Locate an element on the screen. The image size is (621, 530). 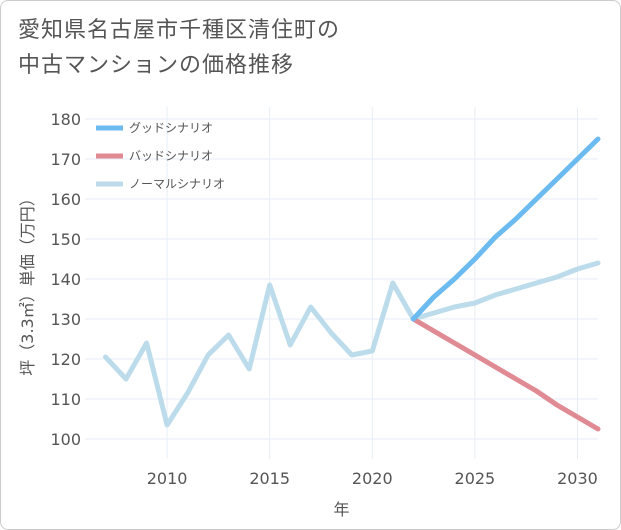
legend-label: バッドシナリオ is located at coordinates (171, 156).